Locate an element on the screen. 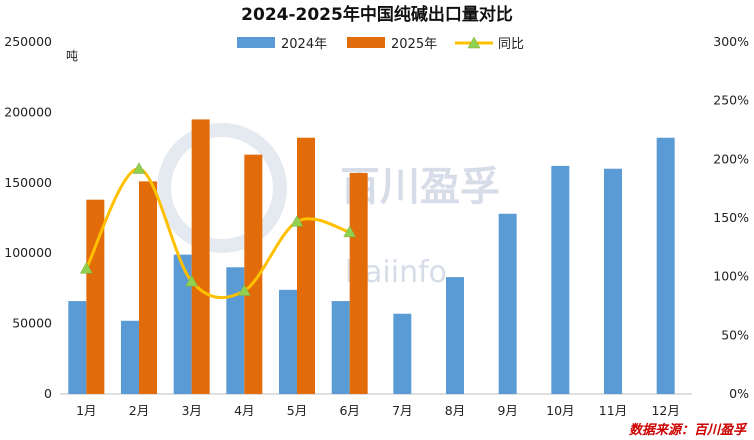  legend-label-2025: 2025年 is located at coordinates (414, 44).